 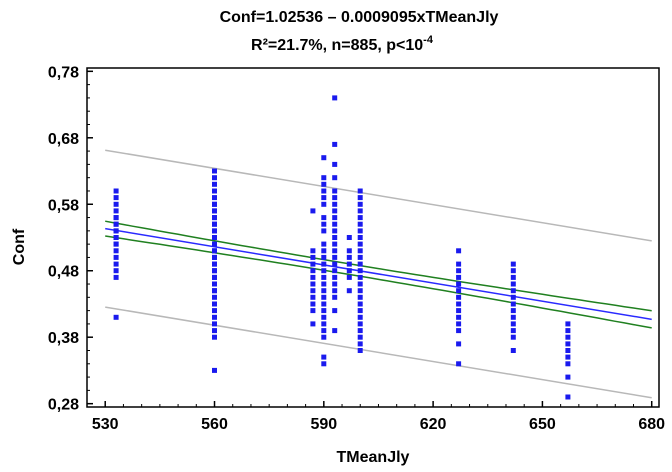 I want to click on y-tick-label: 0,38, so click(x=63, y=338).